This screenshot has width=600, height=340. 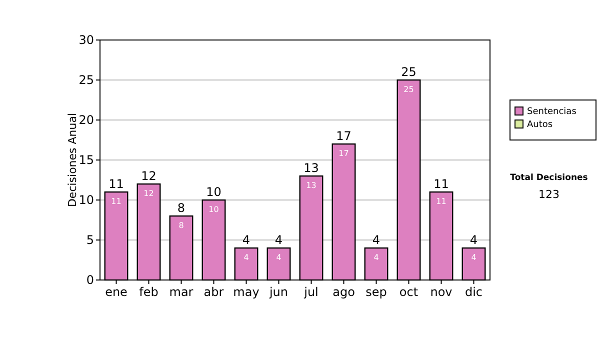 What do you see at coordinates (278, 292) in the screenshot?
I see `x-tick-label: jun` at bounding box center [278, 292].